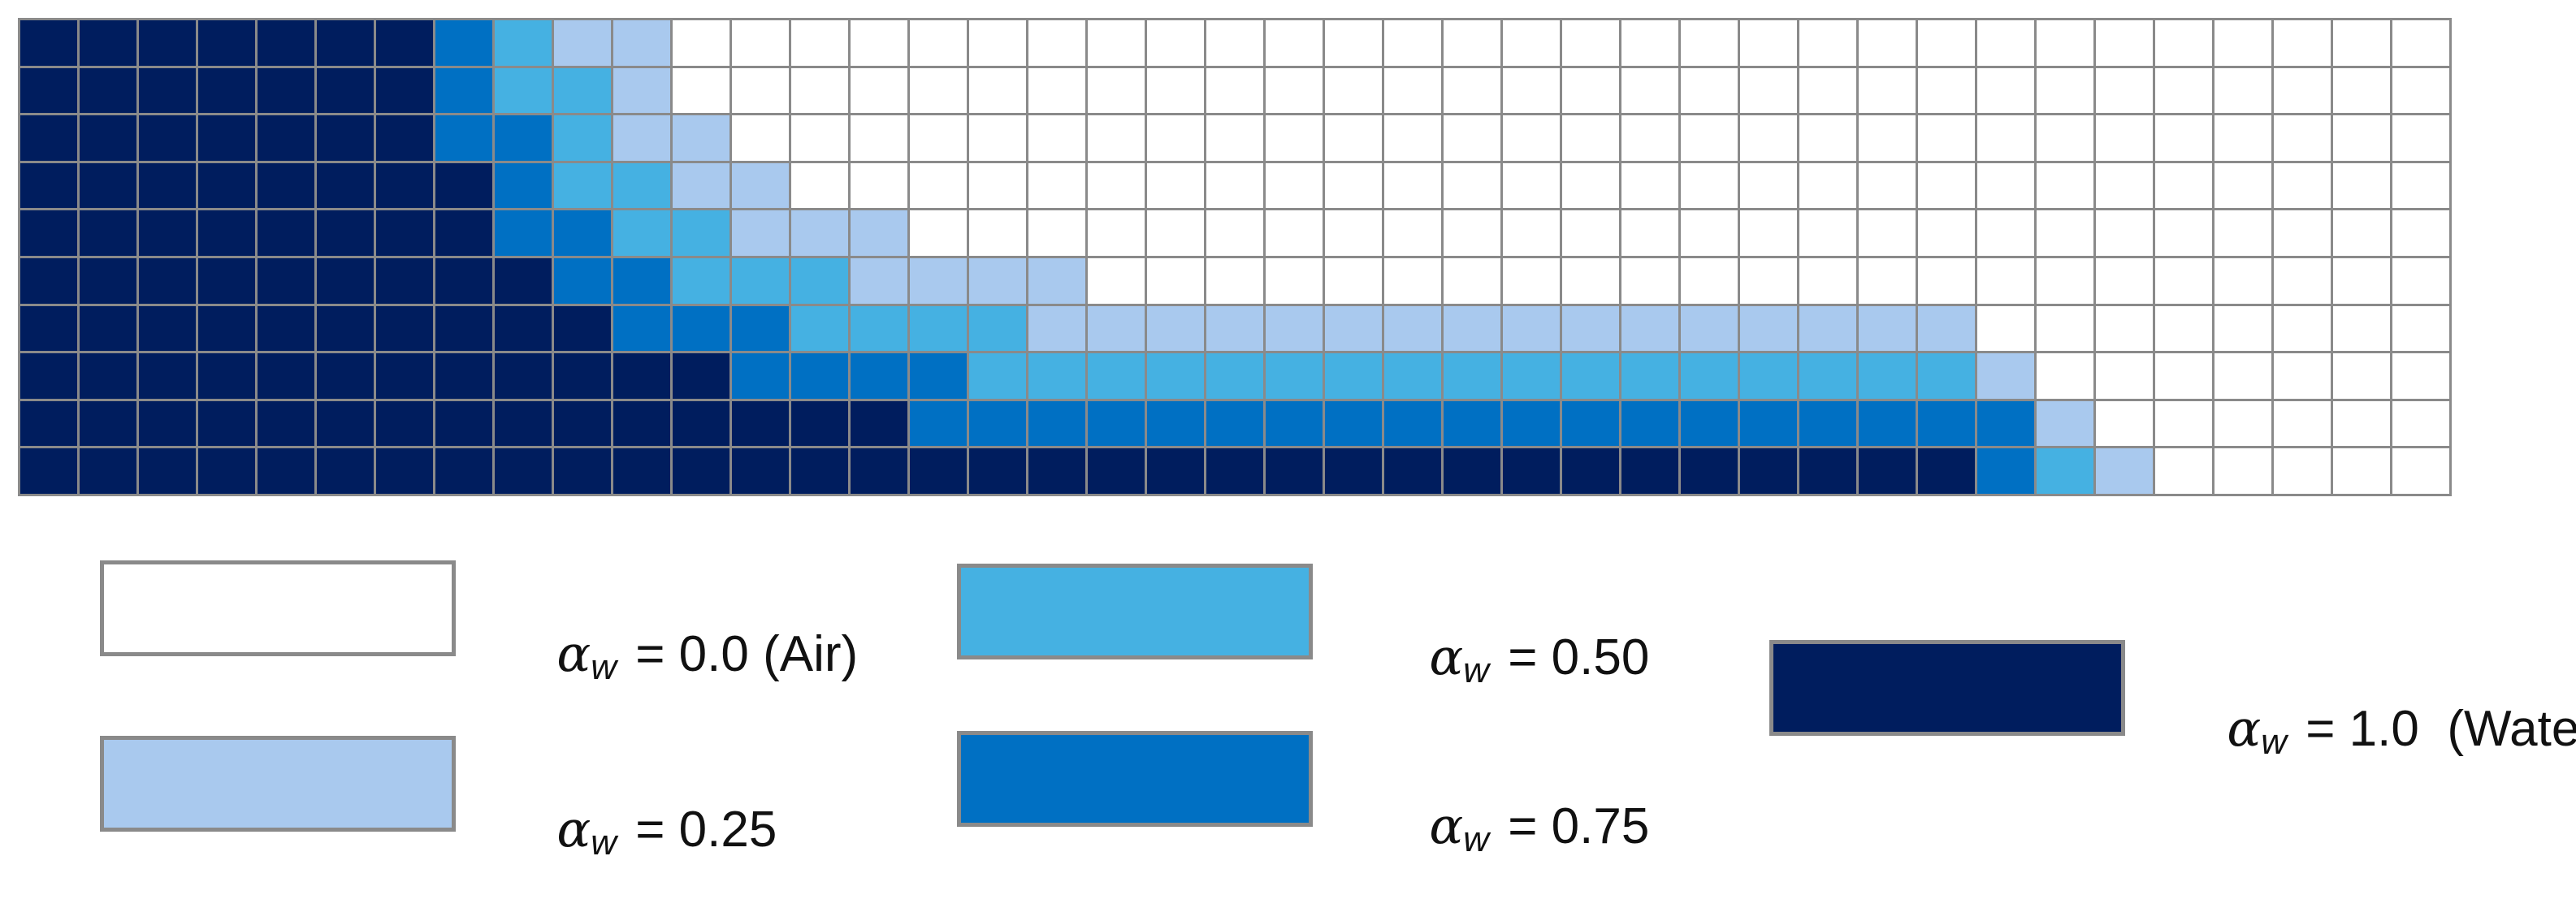  What do you see at coordinates (1476, 670) in the screenshot?
I see `alpha-subscript: w` at bounding box center [1476, 670].